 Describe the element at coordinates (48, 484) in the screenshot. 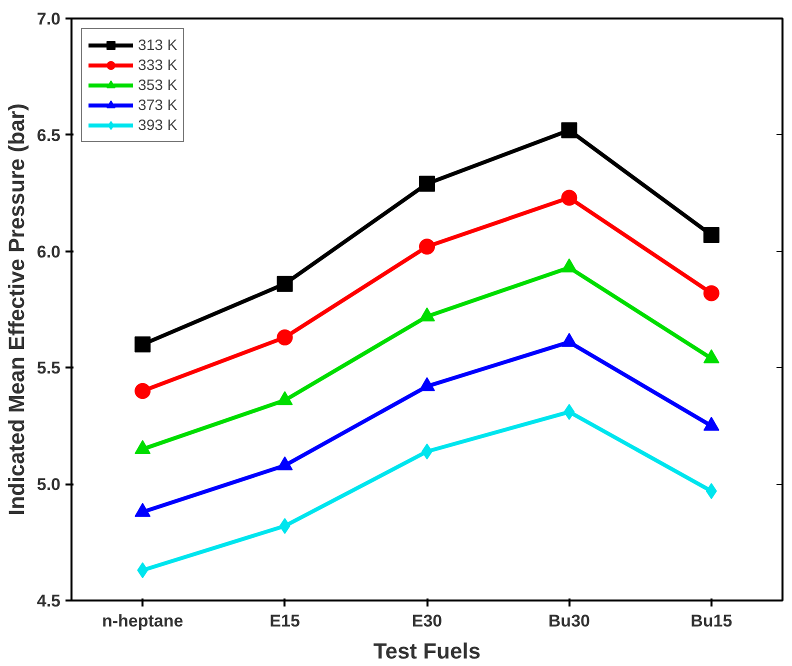

I see `y-tick-label: 5.0` at that location.